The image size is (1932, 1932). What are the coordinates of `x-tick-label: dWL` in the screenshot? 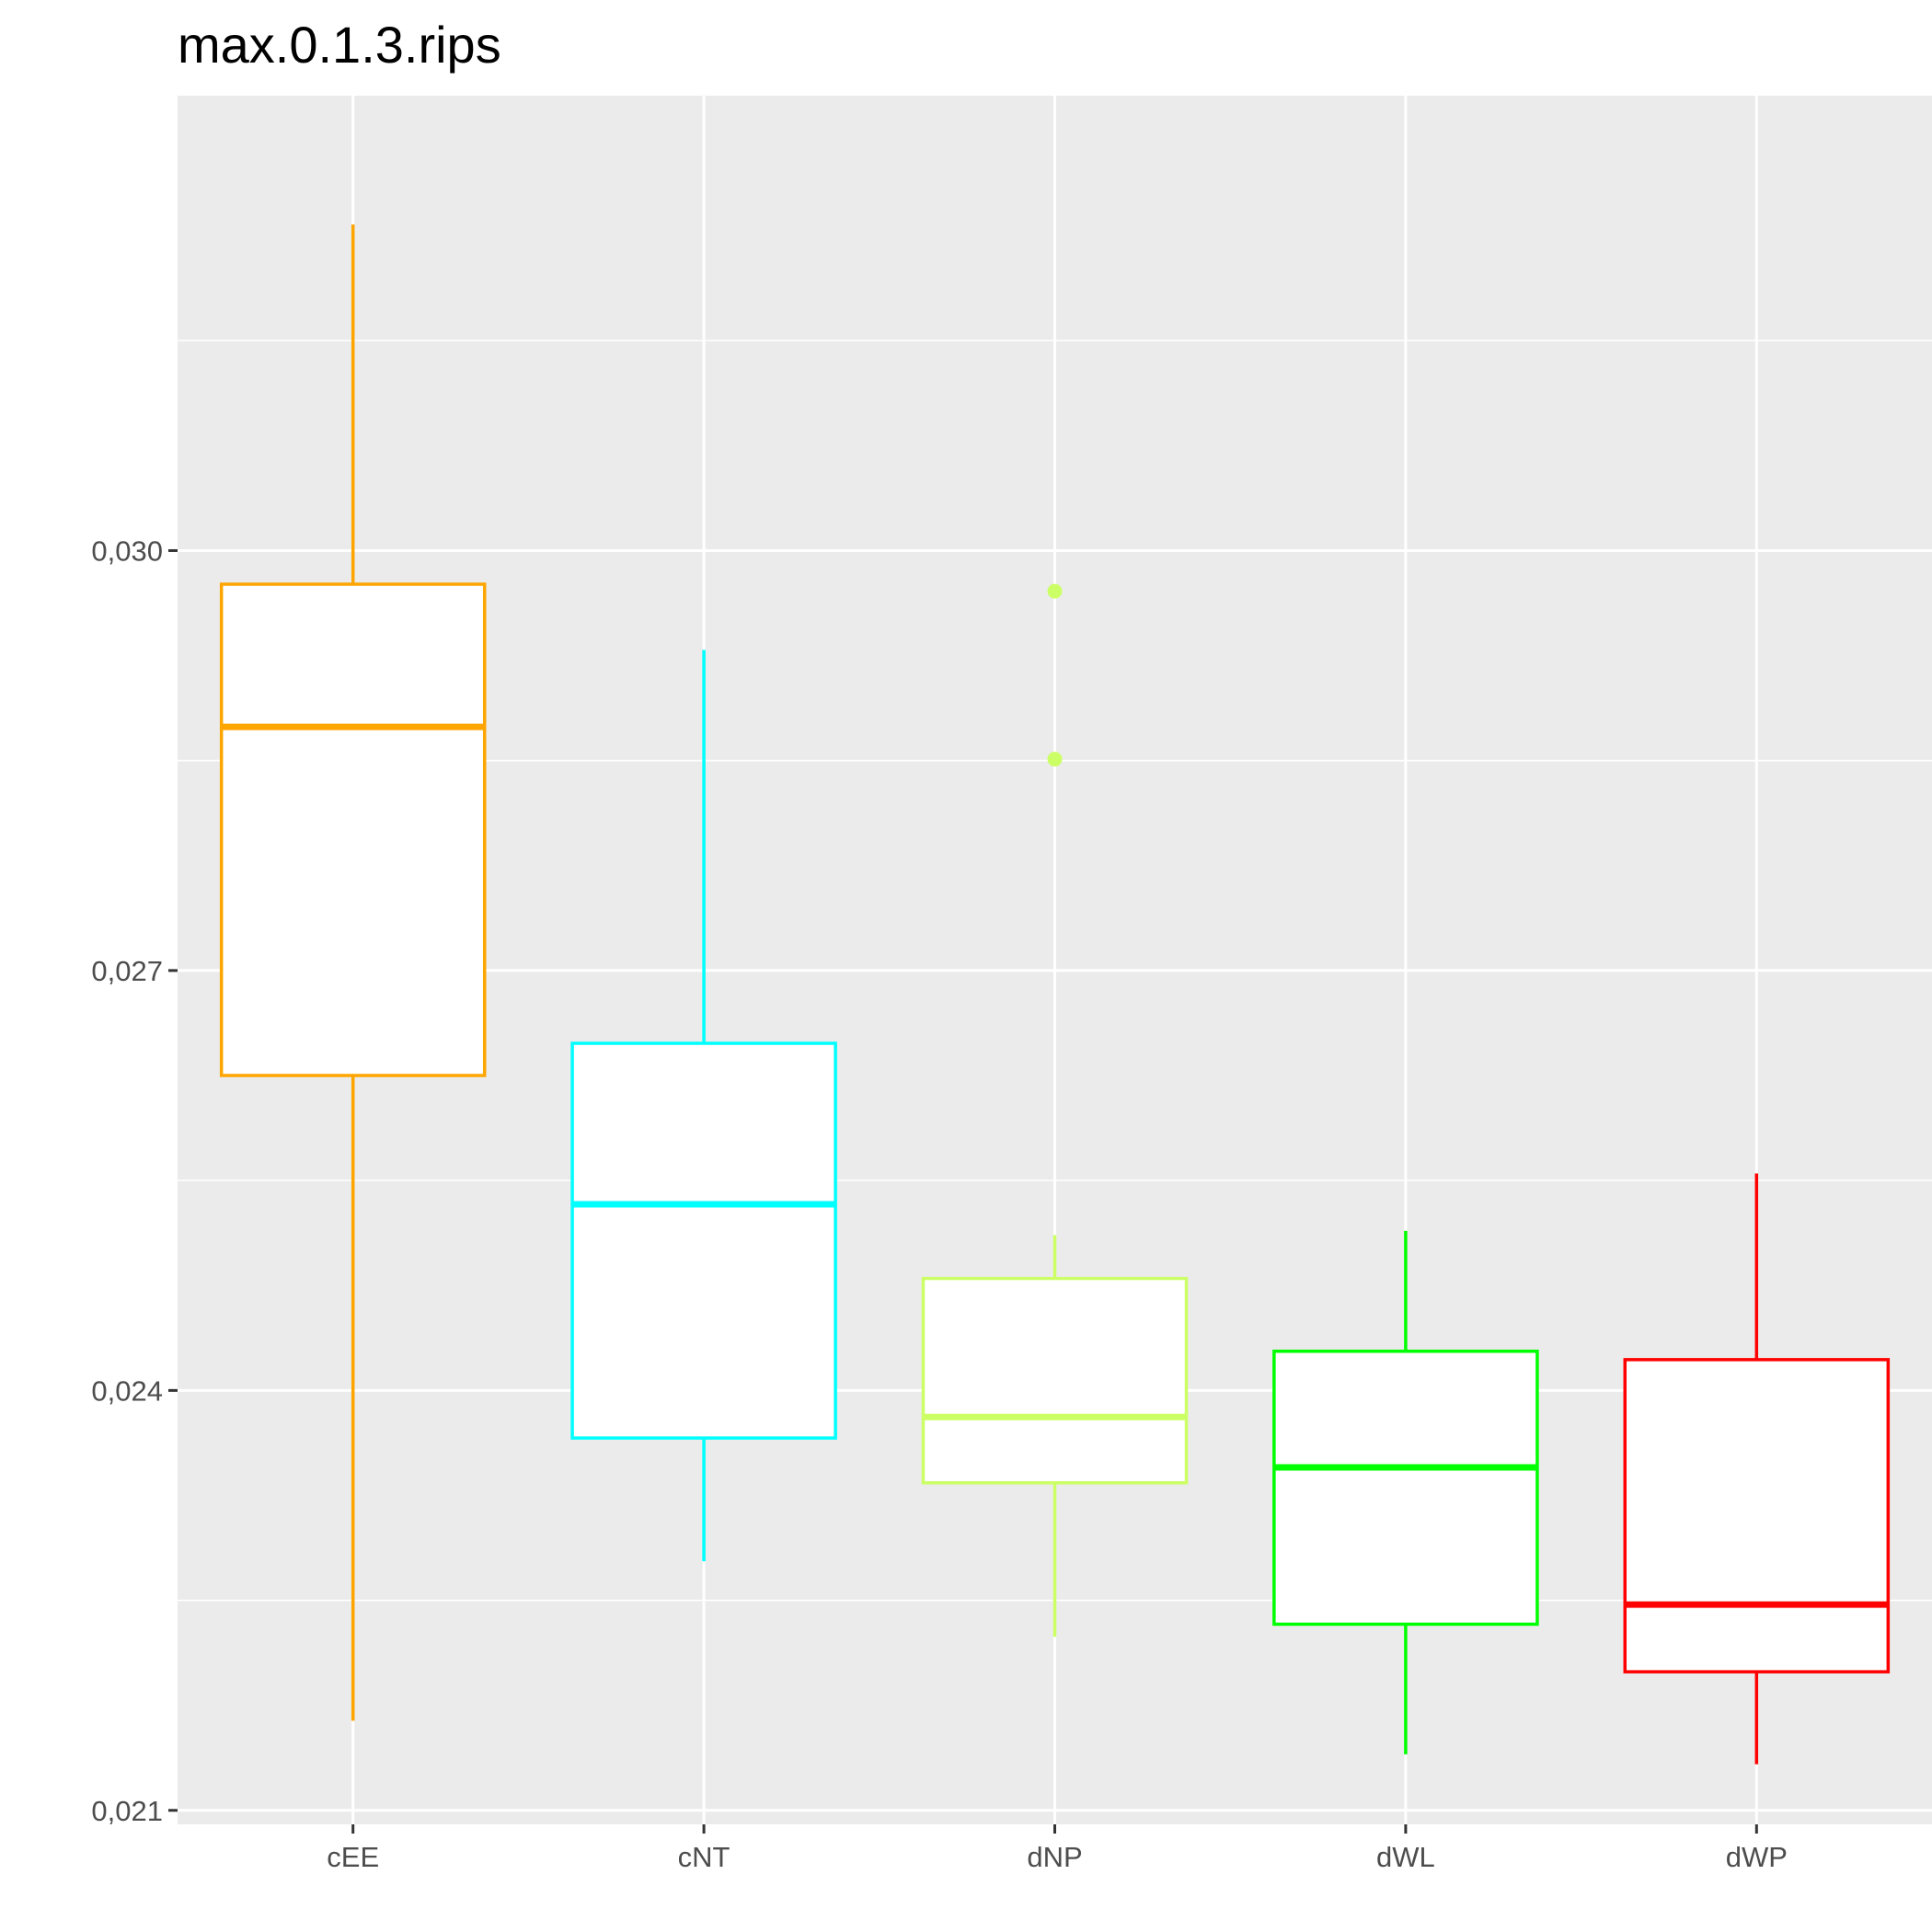 It's located at (1405, 1857).